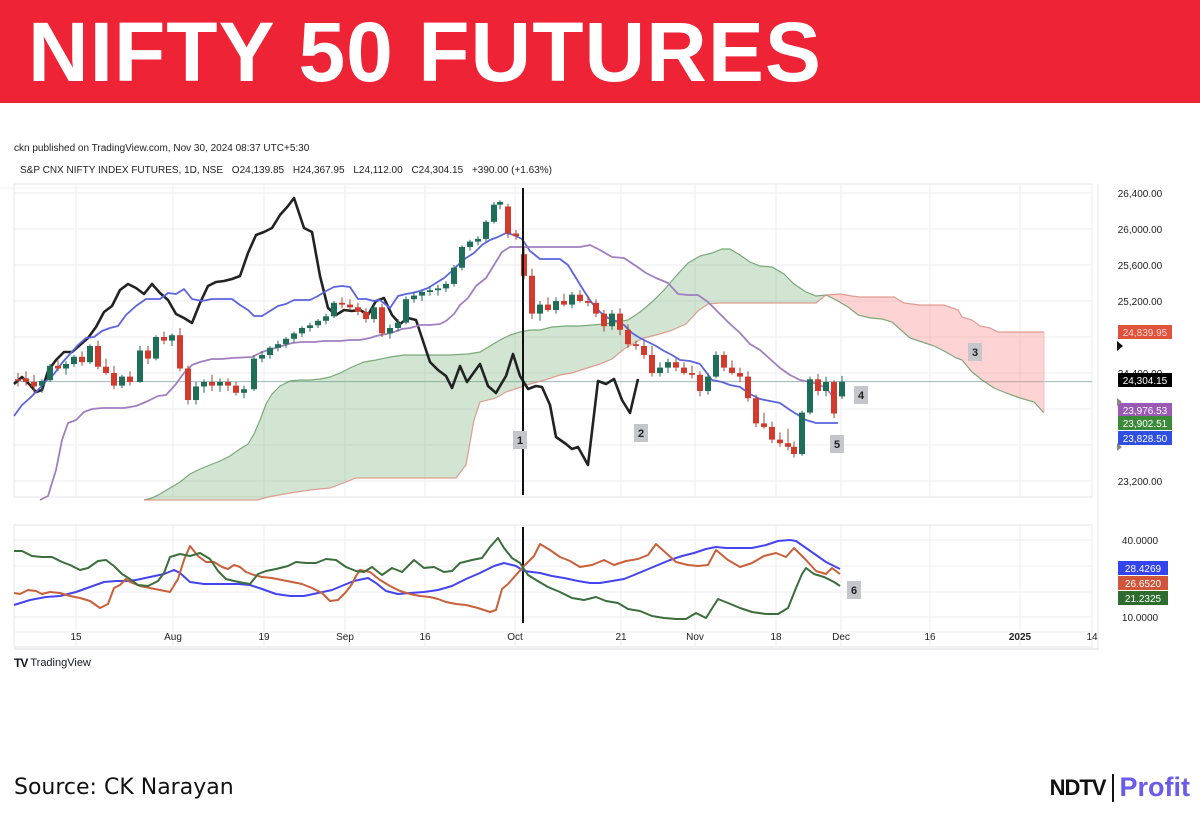 The image size is (1200, 815). I want to click on tradingview-logo: TV TradingView, so click(52, 663).